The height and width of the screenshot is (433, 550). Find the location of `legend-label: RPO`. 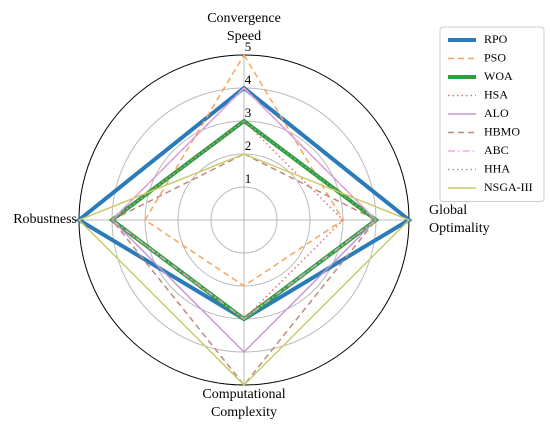

legend-label: RPO is located at coordinates (496, 39).